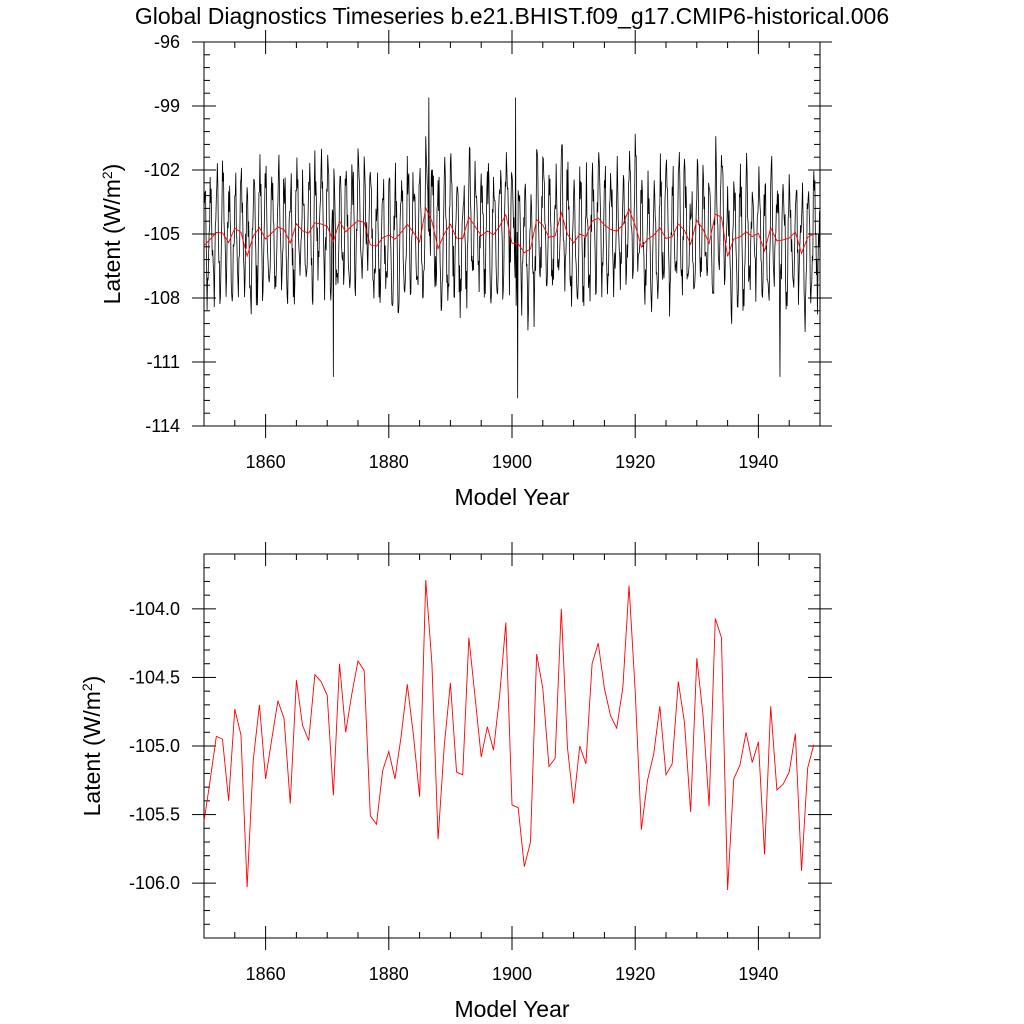  Describe the element at coordinates (154, 883) in the screenshot. I see `bottom-y-tick-label: -106.0` at that location.